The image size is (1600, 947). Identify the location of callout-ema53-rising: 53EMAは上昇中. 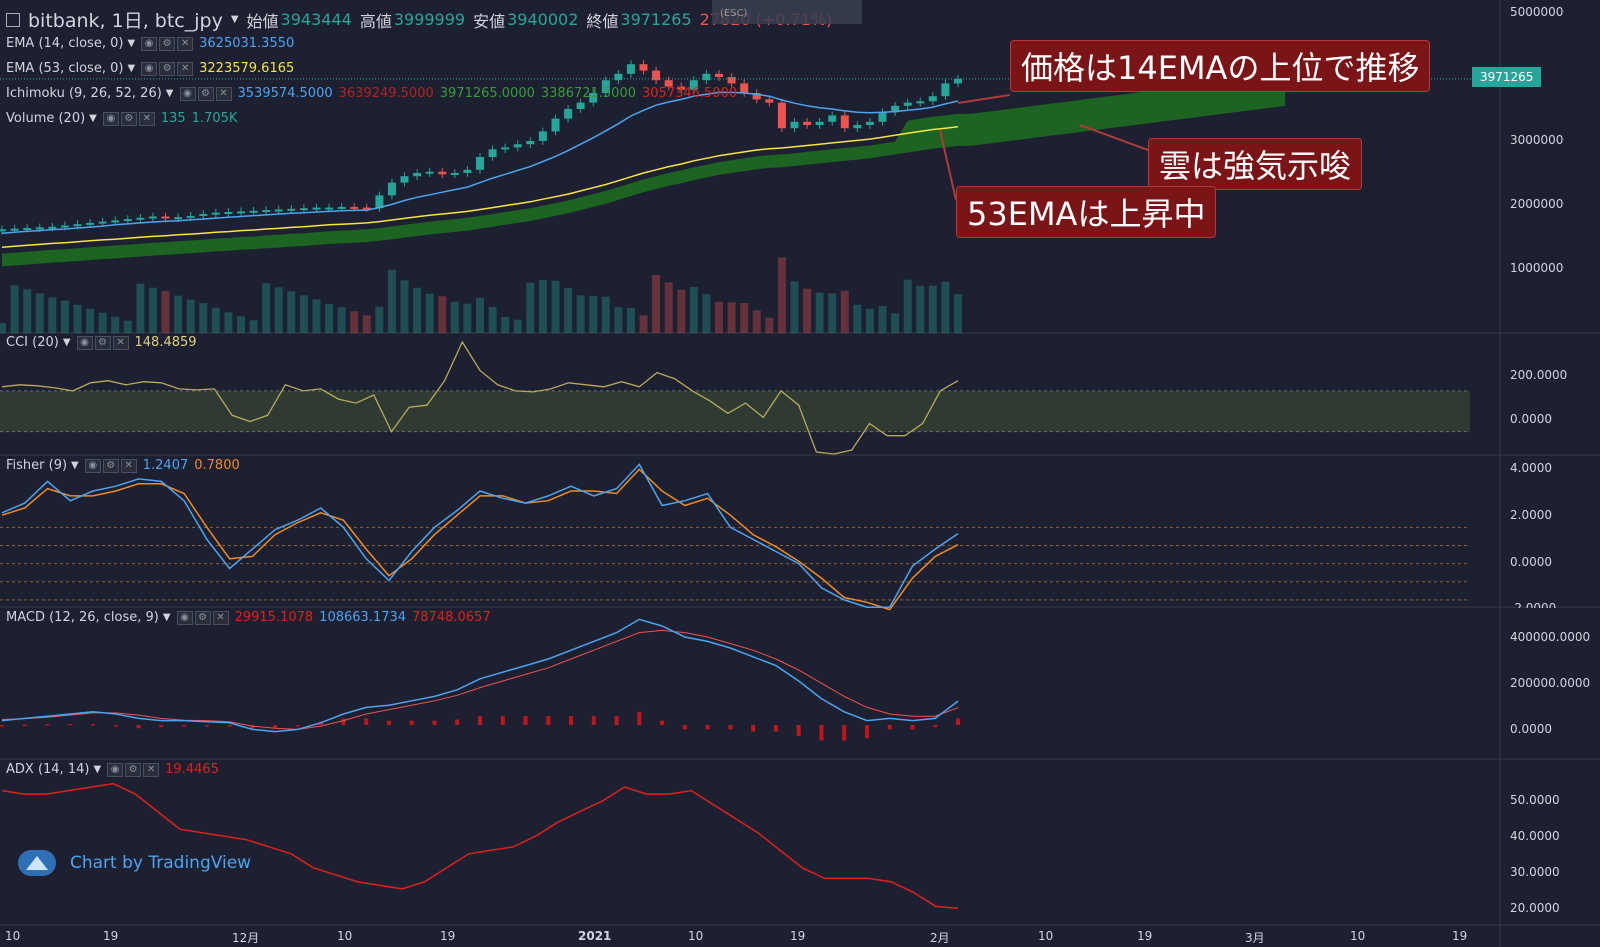
(1086, 212).